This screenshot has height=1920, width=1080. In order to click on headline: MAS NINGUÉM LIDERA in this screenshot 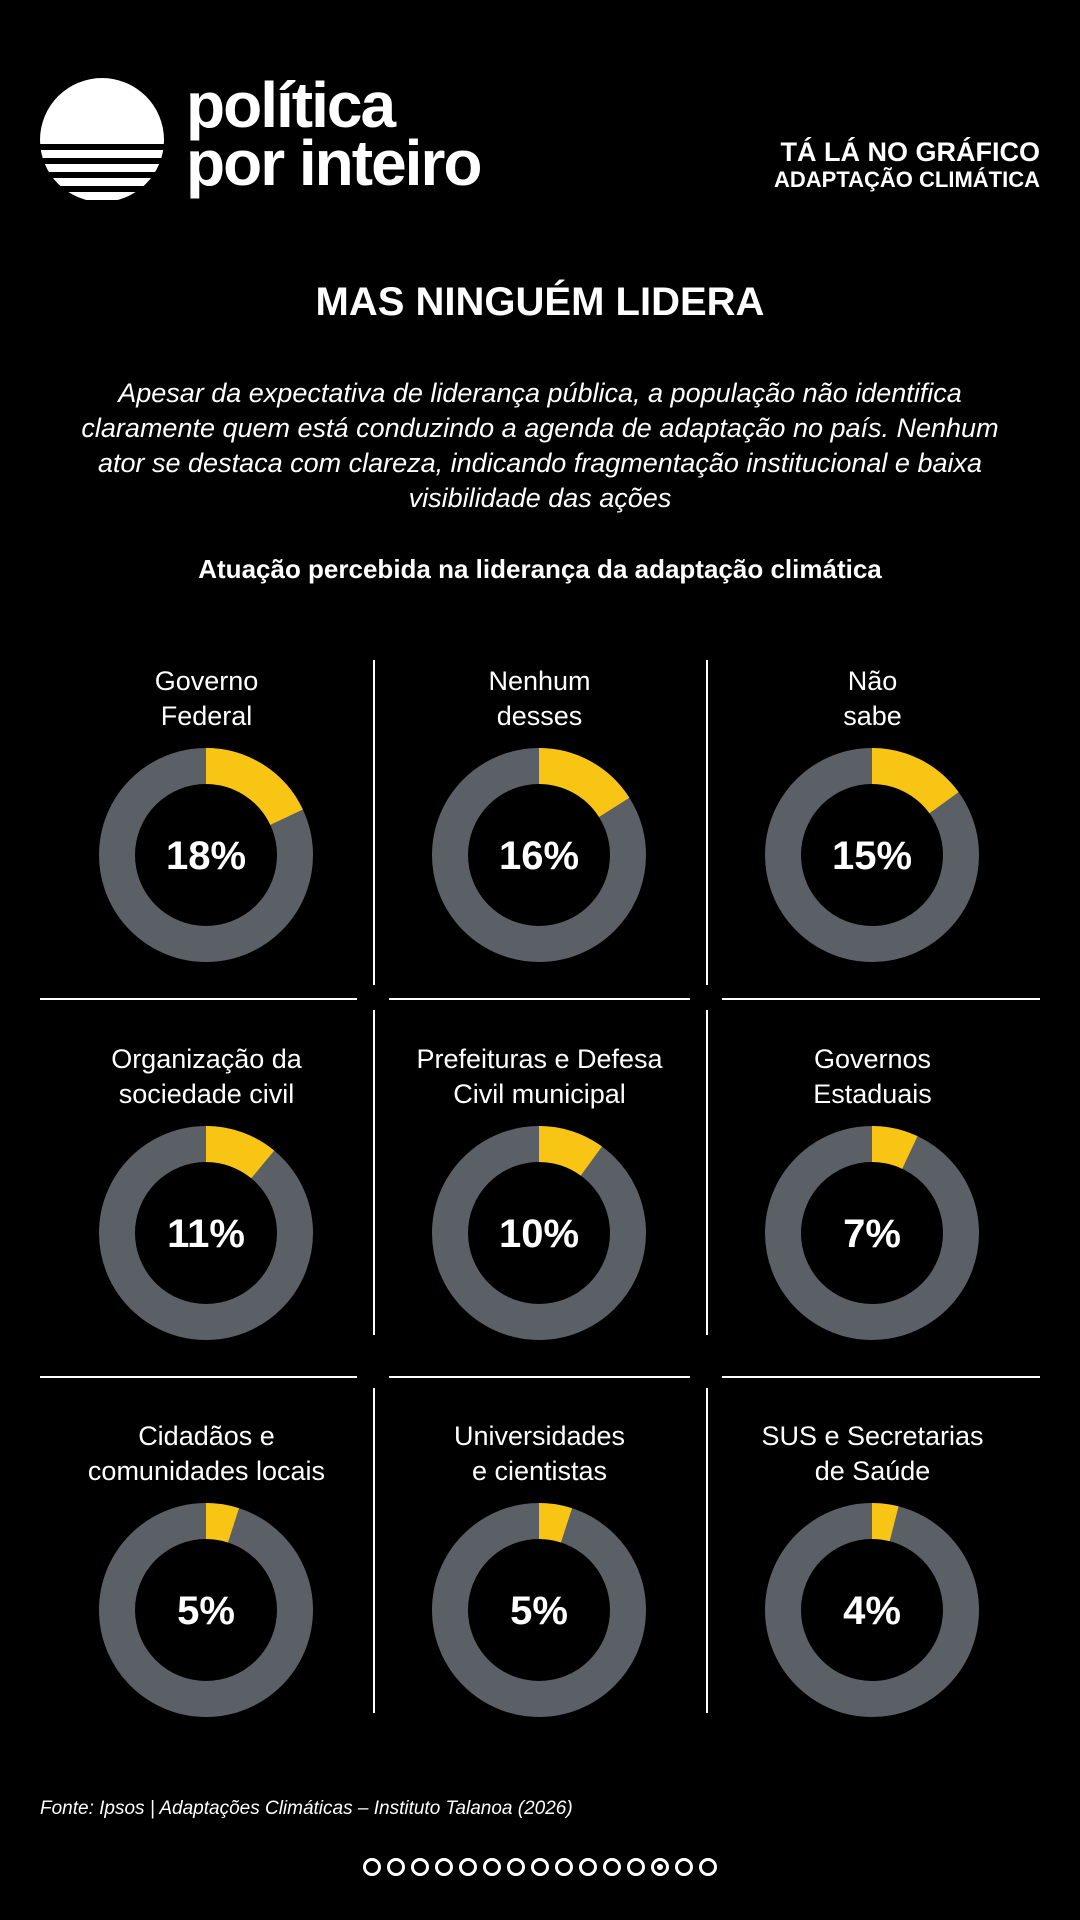, I will do `click(540, 302)`.